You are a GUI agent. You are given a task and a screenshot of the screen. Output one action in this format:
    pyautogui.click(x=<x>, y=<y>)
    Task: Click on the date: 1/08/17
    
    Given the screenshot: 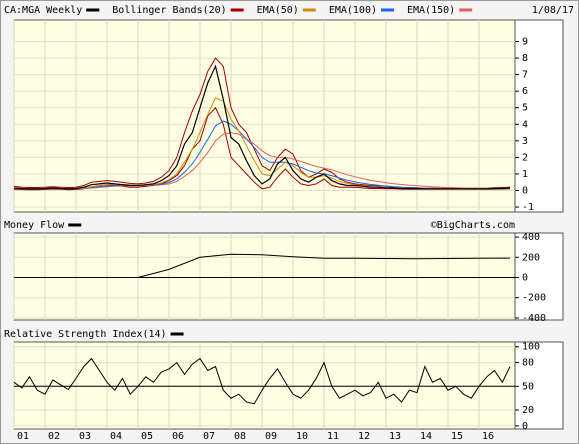 What is the action you would take?
    pyautogui.click(x=553, y=10)
    